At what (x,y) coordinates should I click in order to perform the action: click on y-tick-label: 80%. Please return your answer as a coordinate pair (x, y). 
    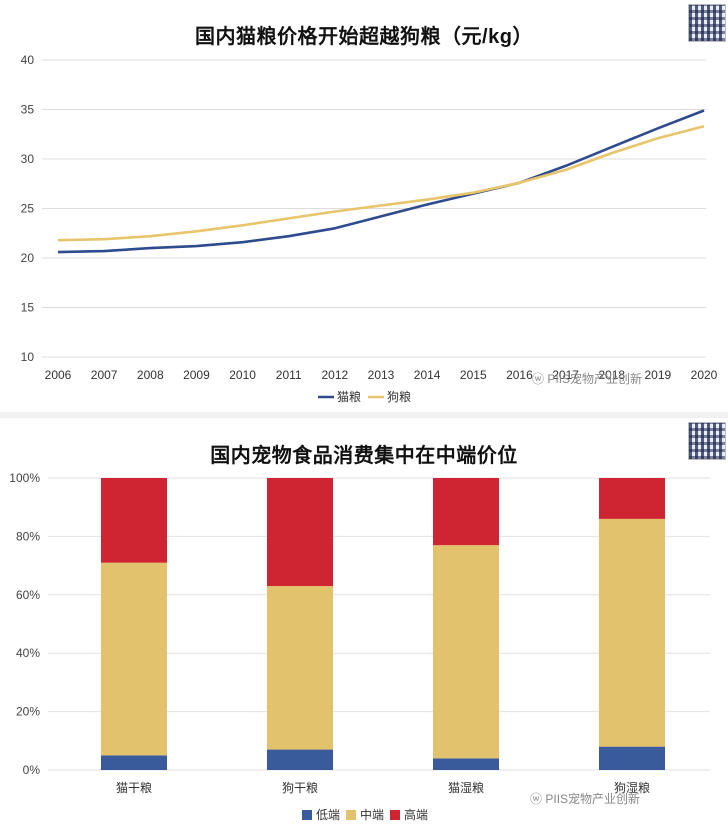
    Looking at the image, I should click on (28, 536).